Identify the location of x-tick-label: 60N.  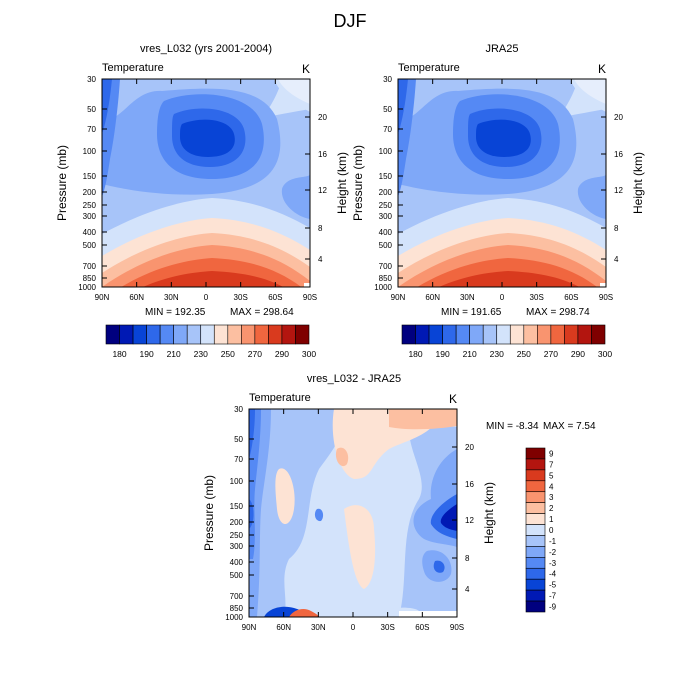
(432, 297).